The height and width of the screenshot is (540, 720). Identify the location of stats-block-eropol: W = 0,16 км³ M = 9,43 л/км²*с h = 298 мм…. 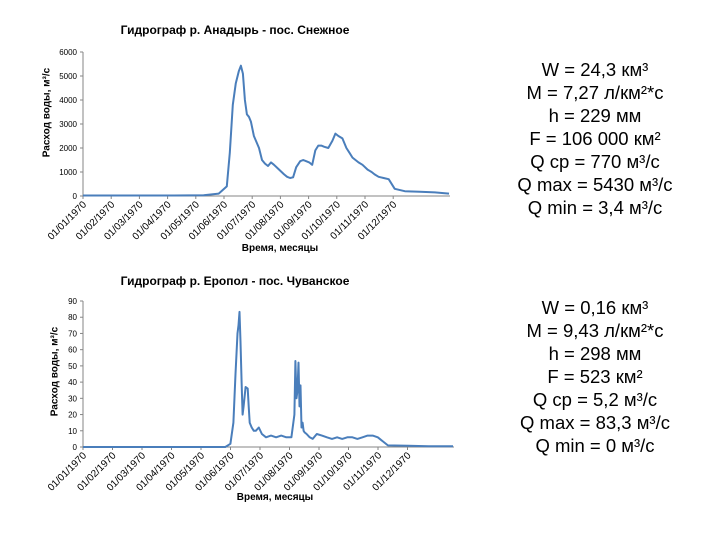
(595, 376).